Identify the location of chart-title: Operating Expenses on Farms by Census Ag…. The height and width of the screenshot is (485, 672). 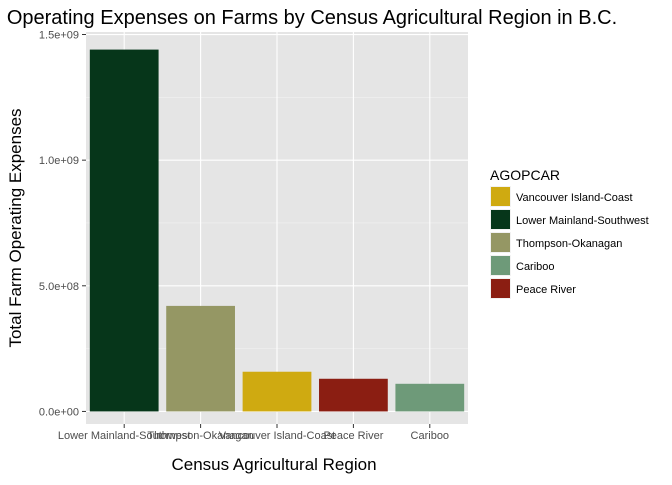
(312, 18).